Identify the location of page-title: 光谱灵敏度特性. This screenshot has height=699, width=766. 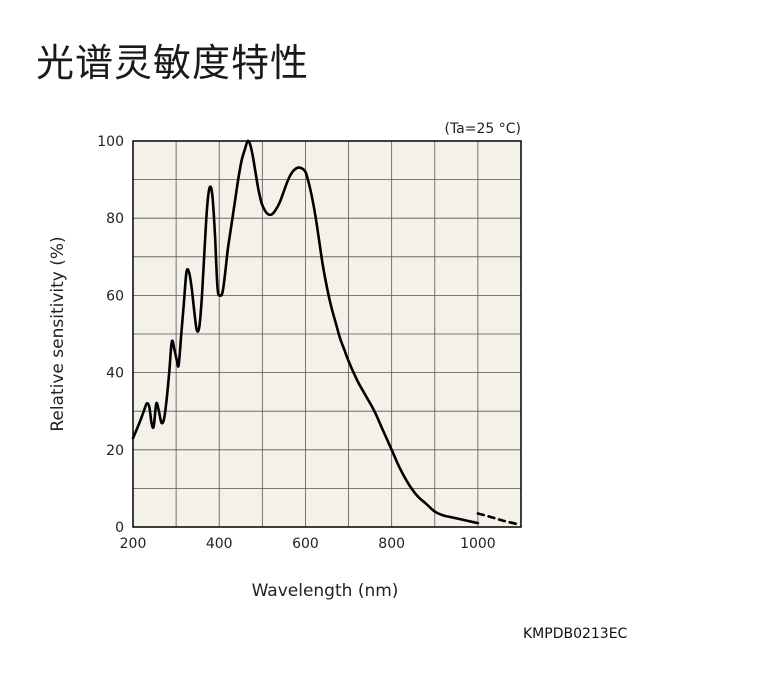
(173, 63).